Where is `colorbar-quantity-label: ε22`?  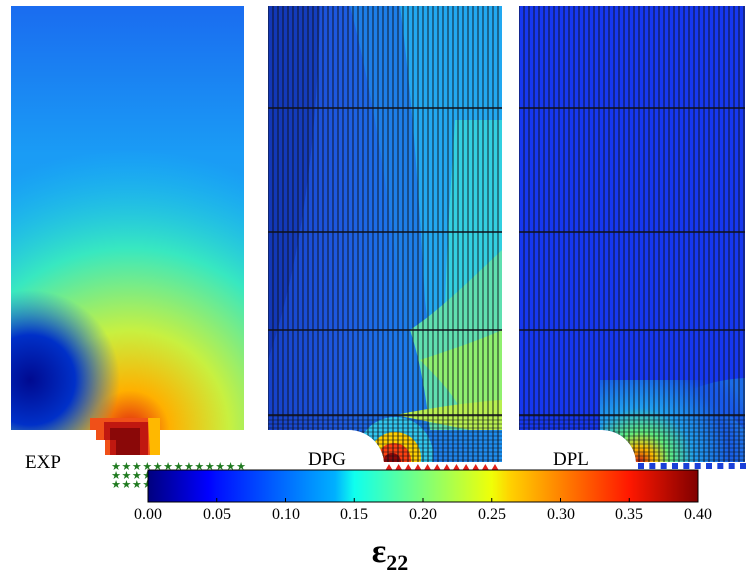
colorbar-quantity-label: ε22 is located at coordinates (390, 557).